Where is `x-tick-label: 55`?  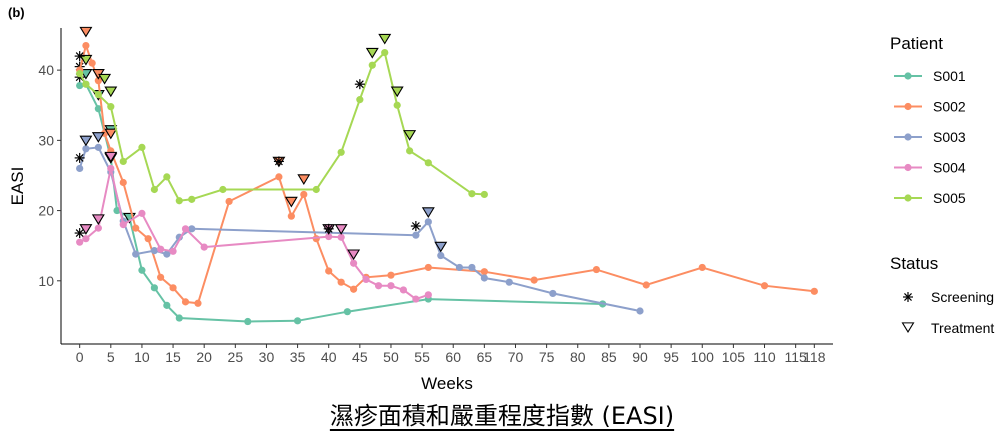 x-tick-label: 55 is located at coordinates (422, 357).